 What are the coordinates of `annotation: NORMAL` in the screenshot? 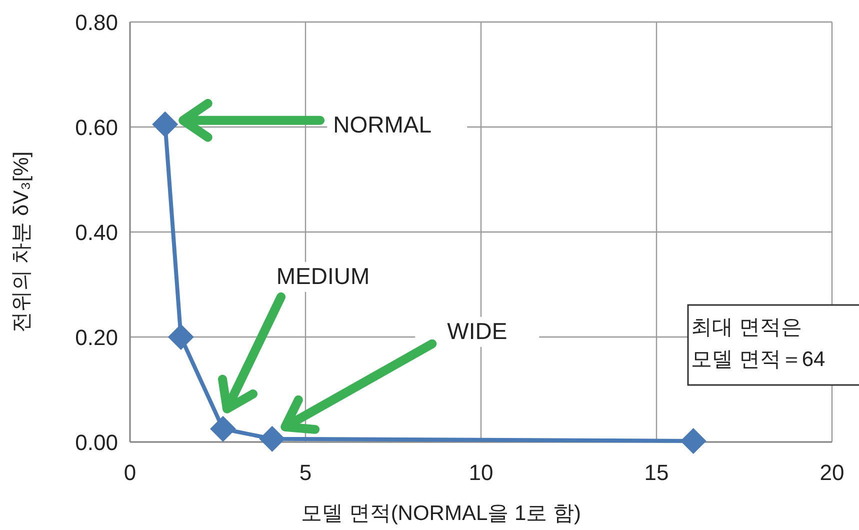 It's located at (382, 124).